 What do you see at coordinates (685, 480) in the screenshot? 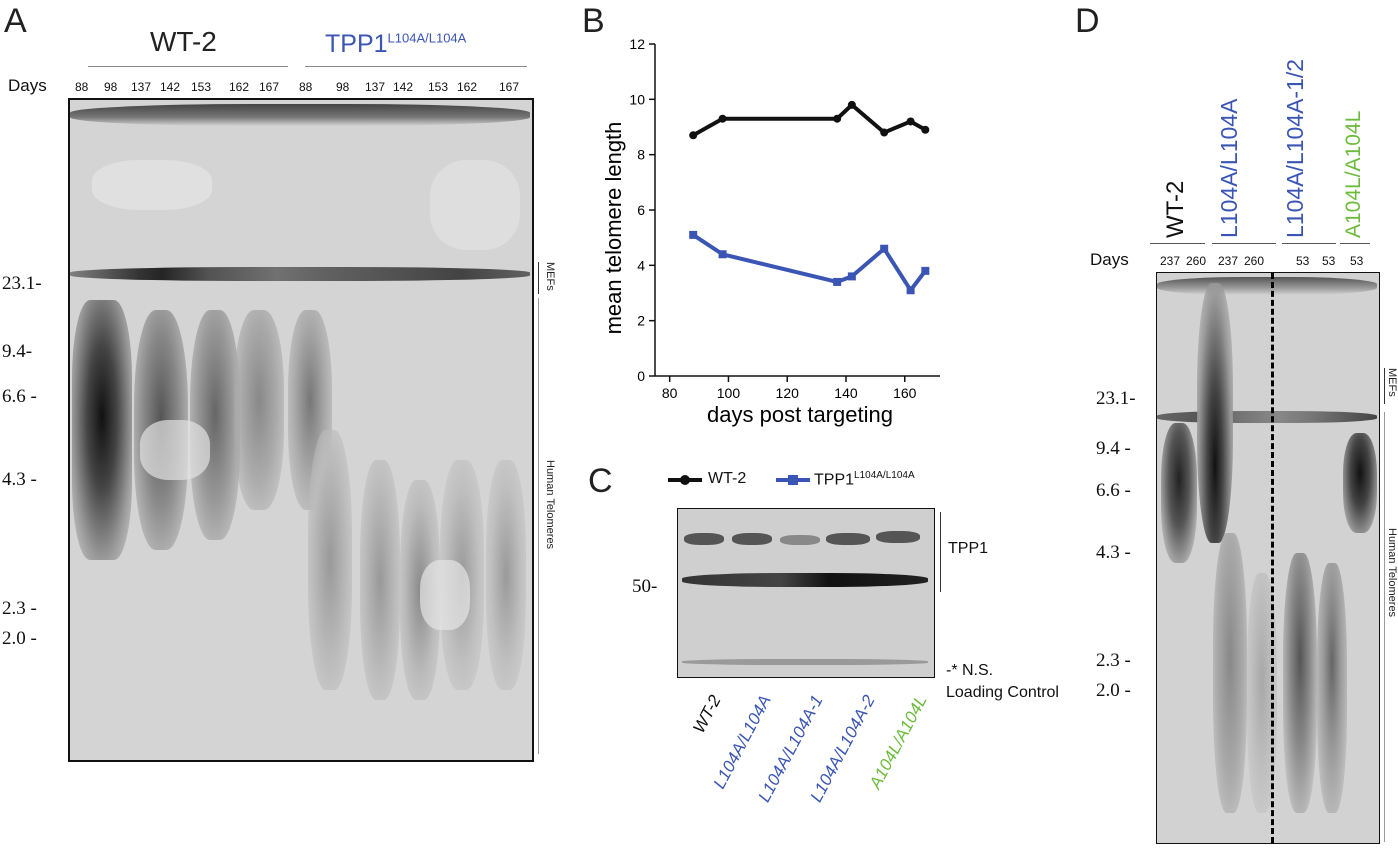
I see `legend-marker-wt` at bounding box center [685, 480].